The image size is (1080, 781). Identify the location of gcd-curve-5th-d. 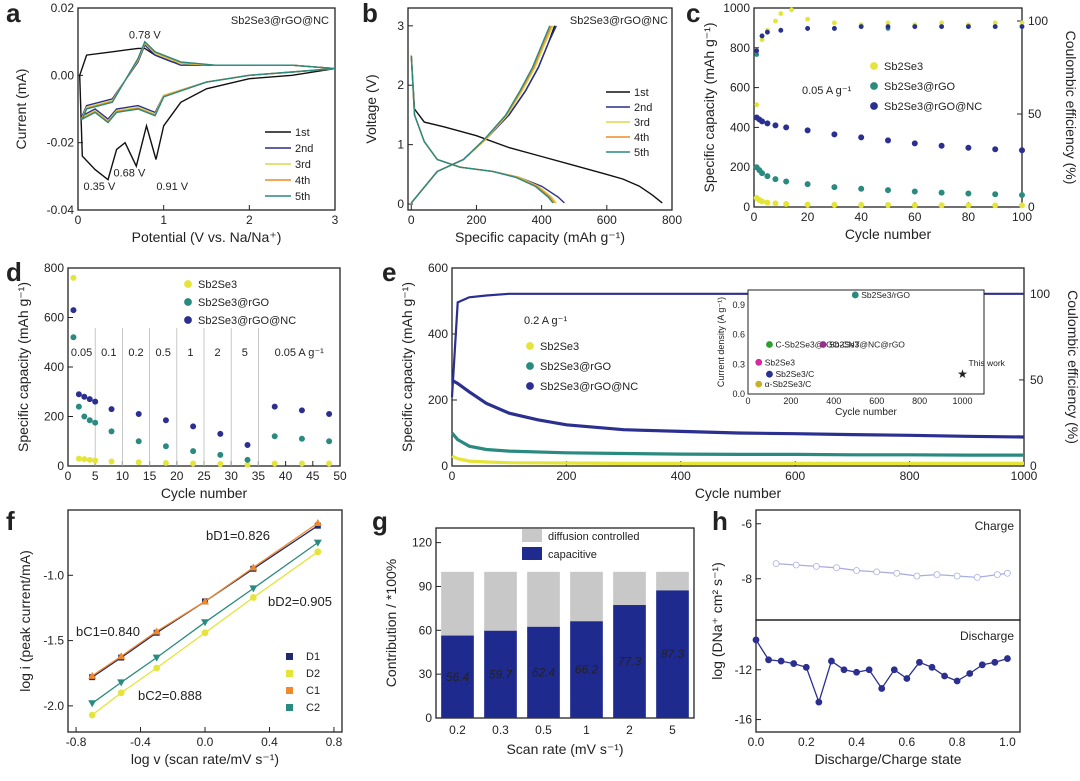
(482, 129).